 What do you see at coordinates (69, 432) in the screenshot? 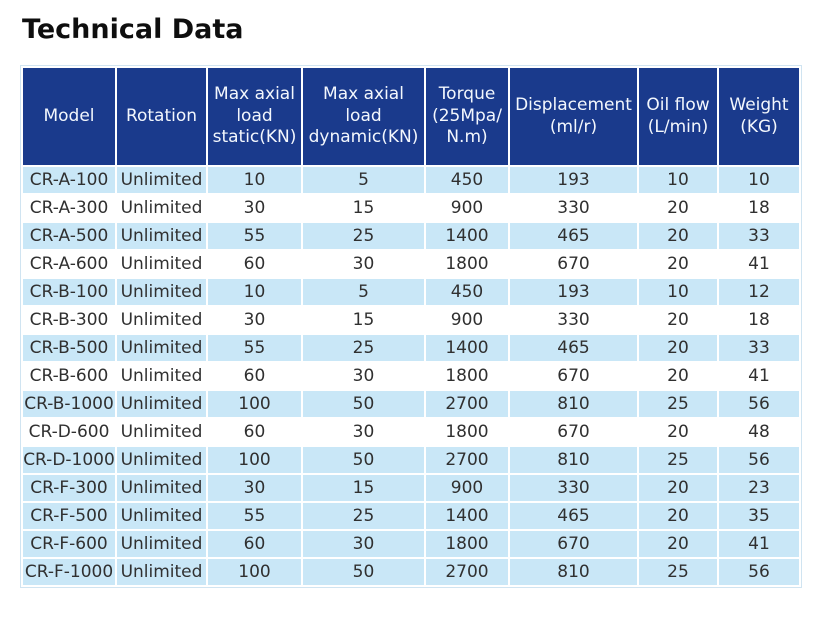
I see `cell-model: CR-D-600` at bounding box center [69, 432].